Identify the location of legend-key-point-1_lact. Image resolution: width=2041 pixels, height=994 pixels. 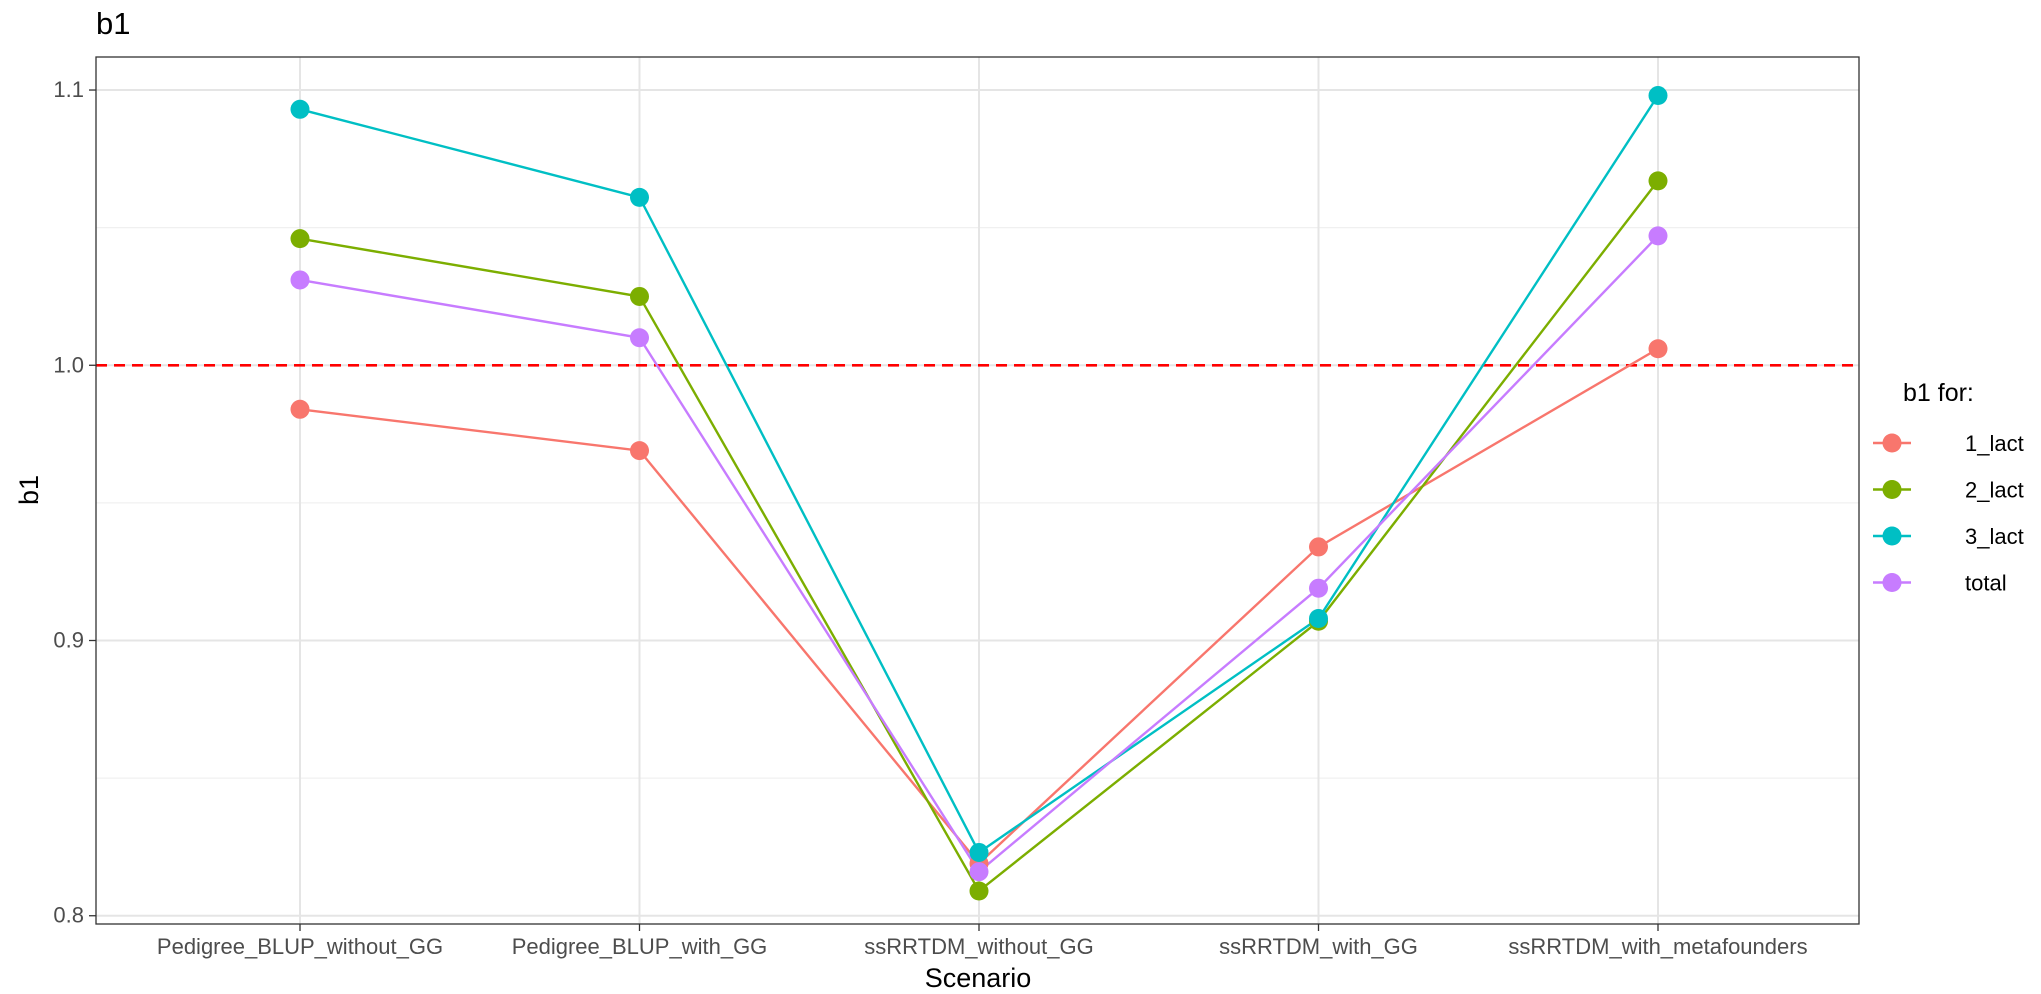
(1892, 443).